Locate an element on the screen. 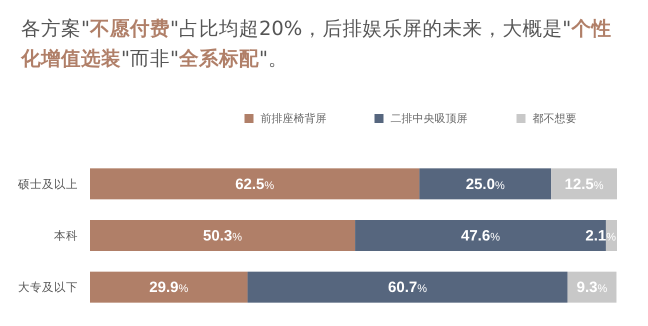 The width and height of the screenshot is (648, 326). y-tick-label: 本科 is located at coordinates (66, 235).